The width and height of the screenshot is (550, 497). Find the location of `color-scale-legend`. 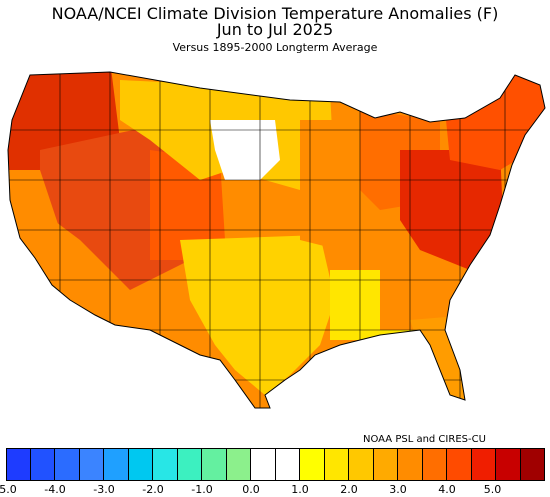

color-scale-legend is located at coordinates (275, 472).